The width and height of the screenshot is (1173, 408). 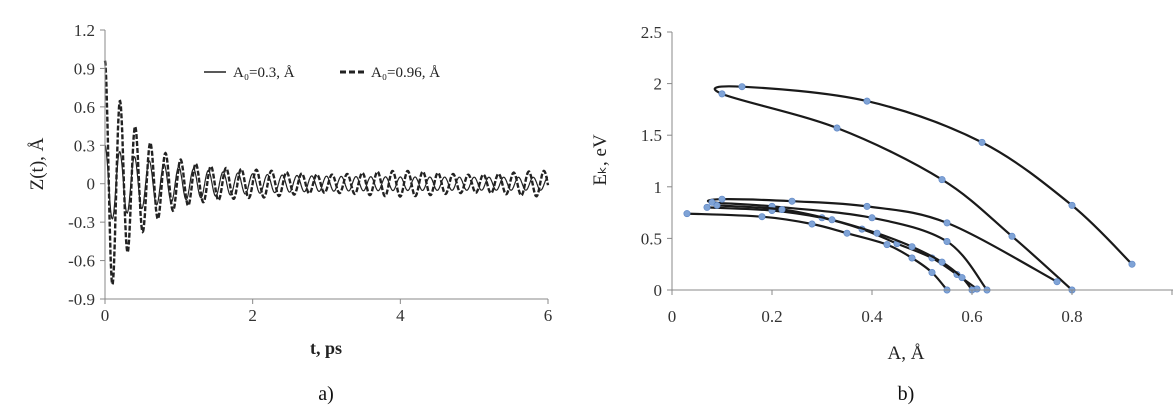 I want to click on chart-a-y-tick-label: -0.9, so click(x=81, y=299).